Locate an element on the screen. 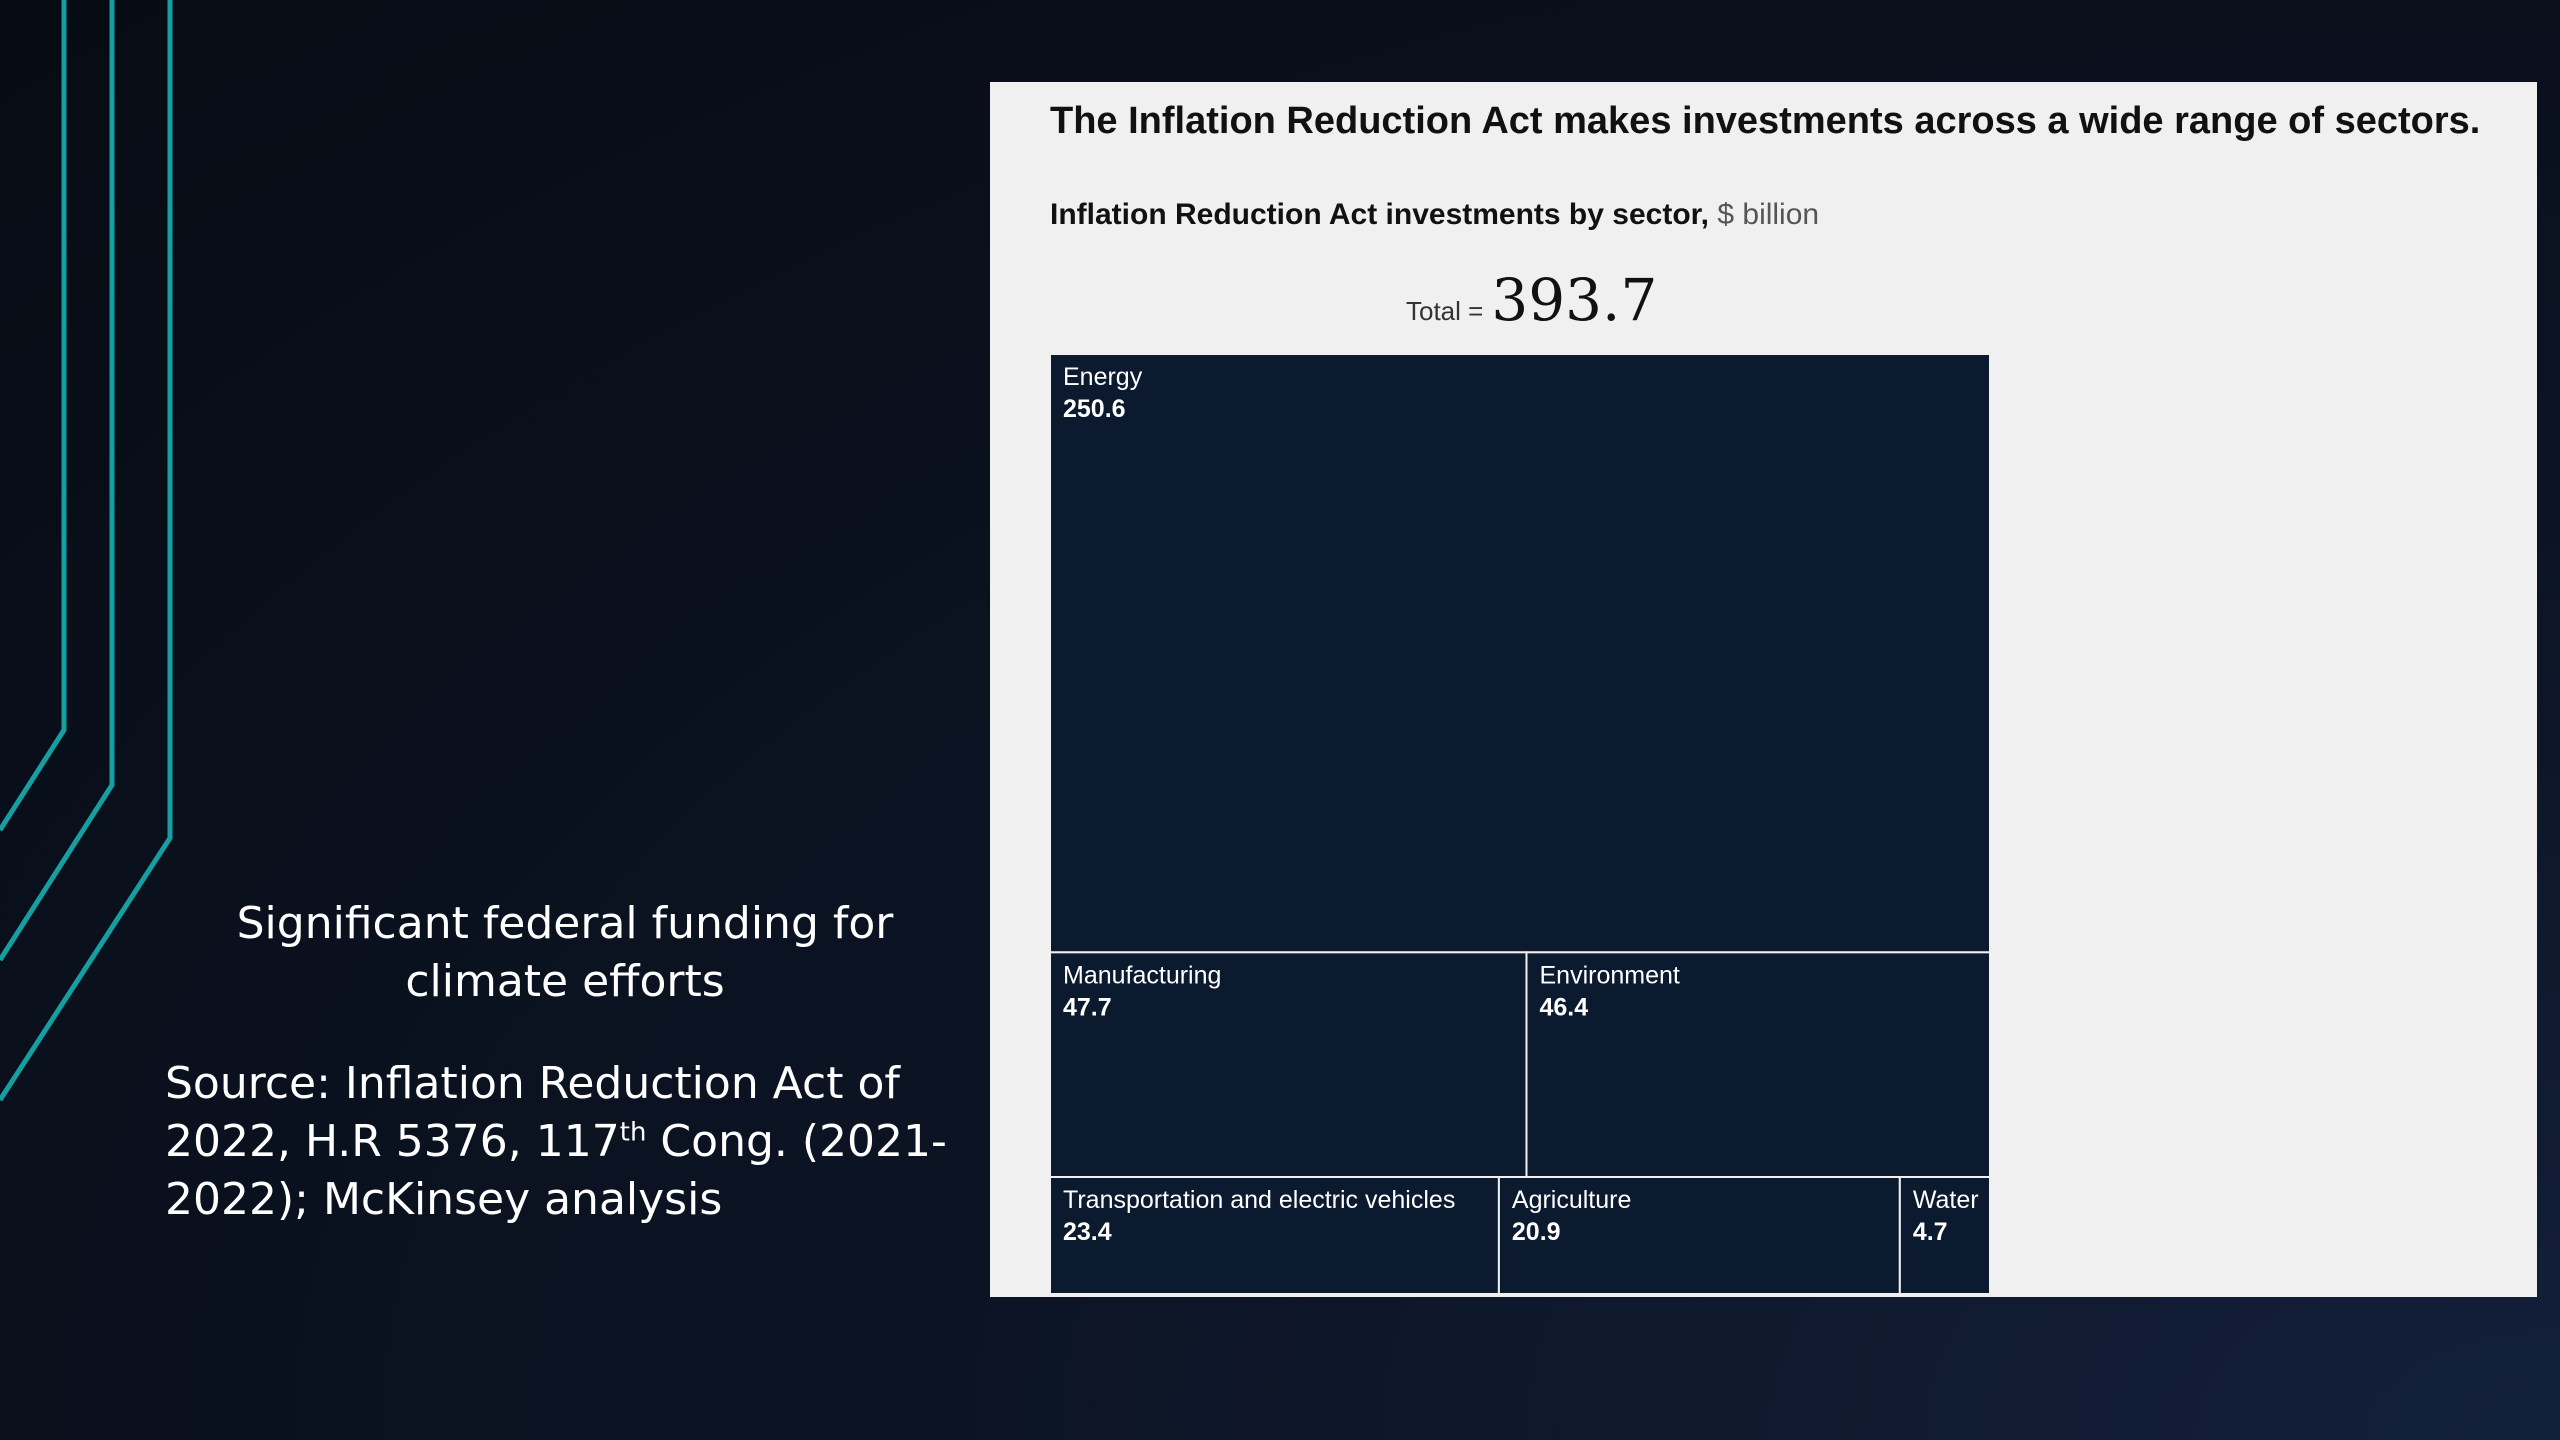 The height and width of the screenshot is (1440, 2560). source-superscript: th is located at coordinates (633, 1132).